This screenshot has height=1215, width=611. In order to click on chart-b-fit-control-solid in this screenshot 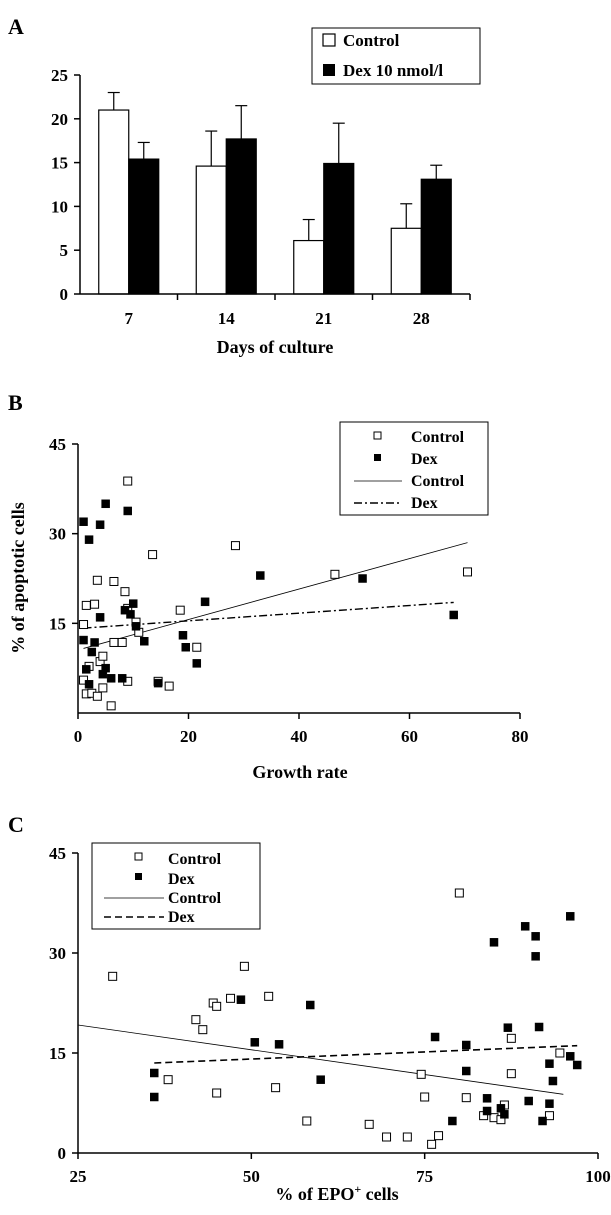, I will do `click(275, 595)`.